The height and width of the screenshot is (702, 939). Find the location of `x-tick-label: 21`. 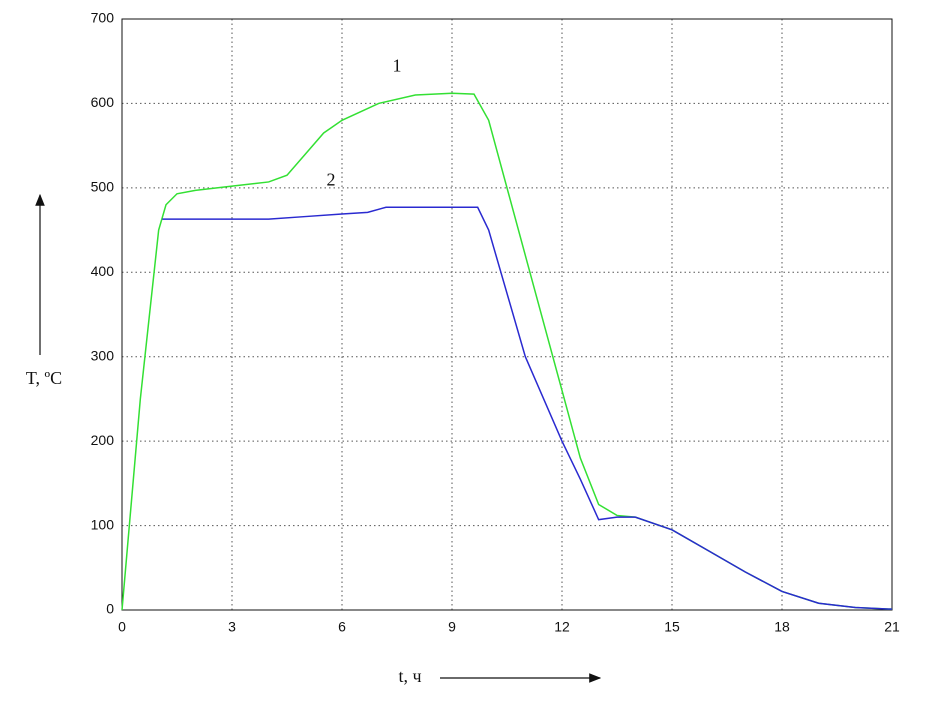

x-tick-label: 21 is located at coordinates (892, 627).